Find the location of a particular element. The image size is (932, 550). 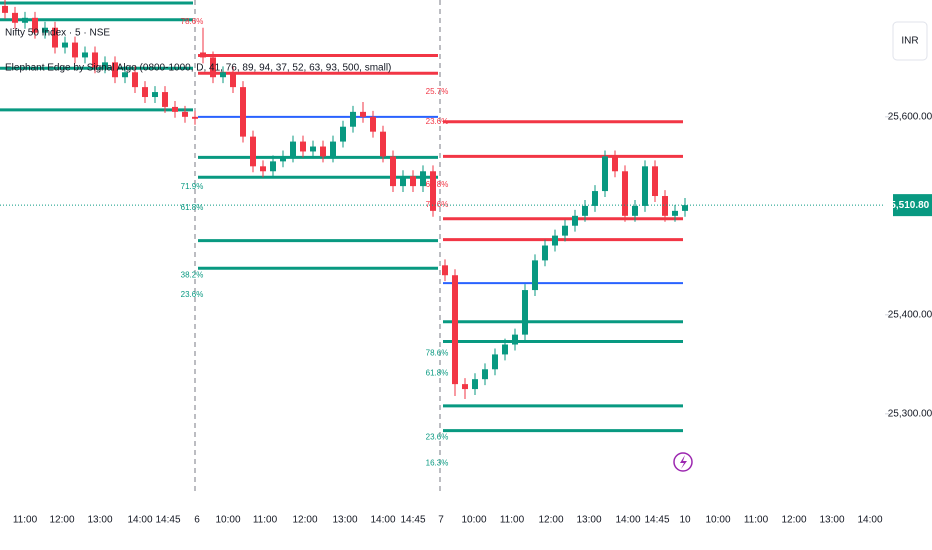

chart-title: Nifty 50 Index · 5 · NSE is located at coordinates (57, 33).